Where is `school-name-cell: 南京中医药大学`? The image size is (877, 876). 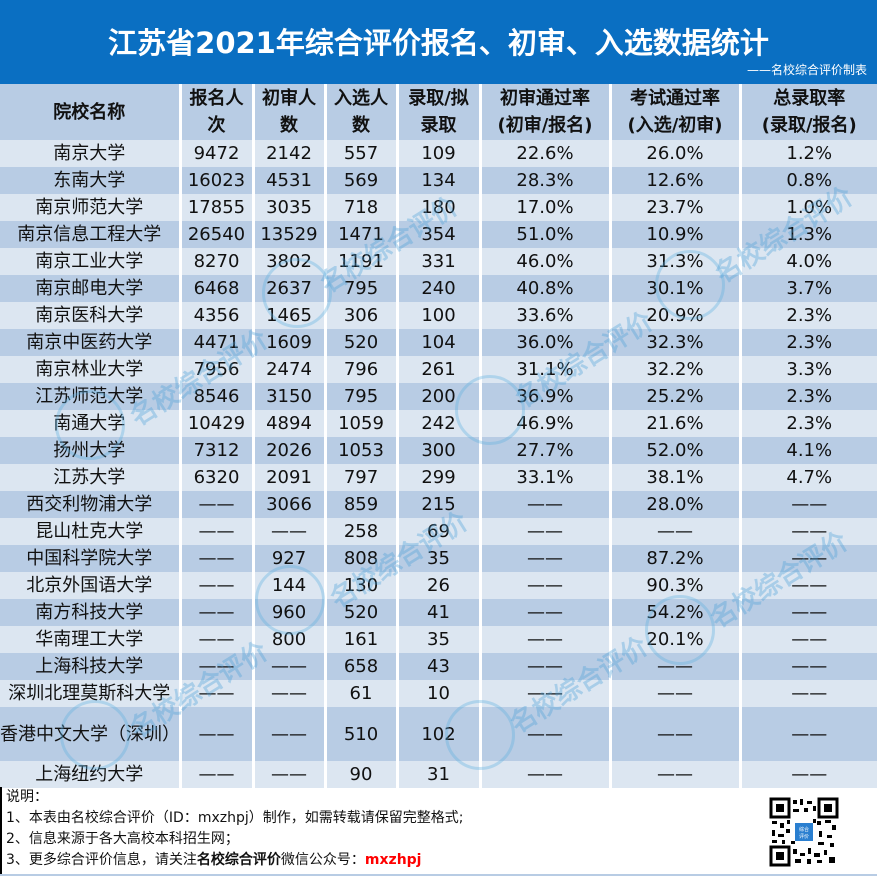 school-name-cell: 南京中医药大学 is located at coordinates (90, 342).